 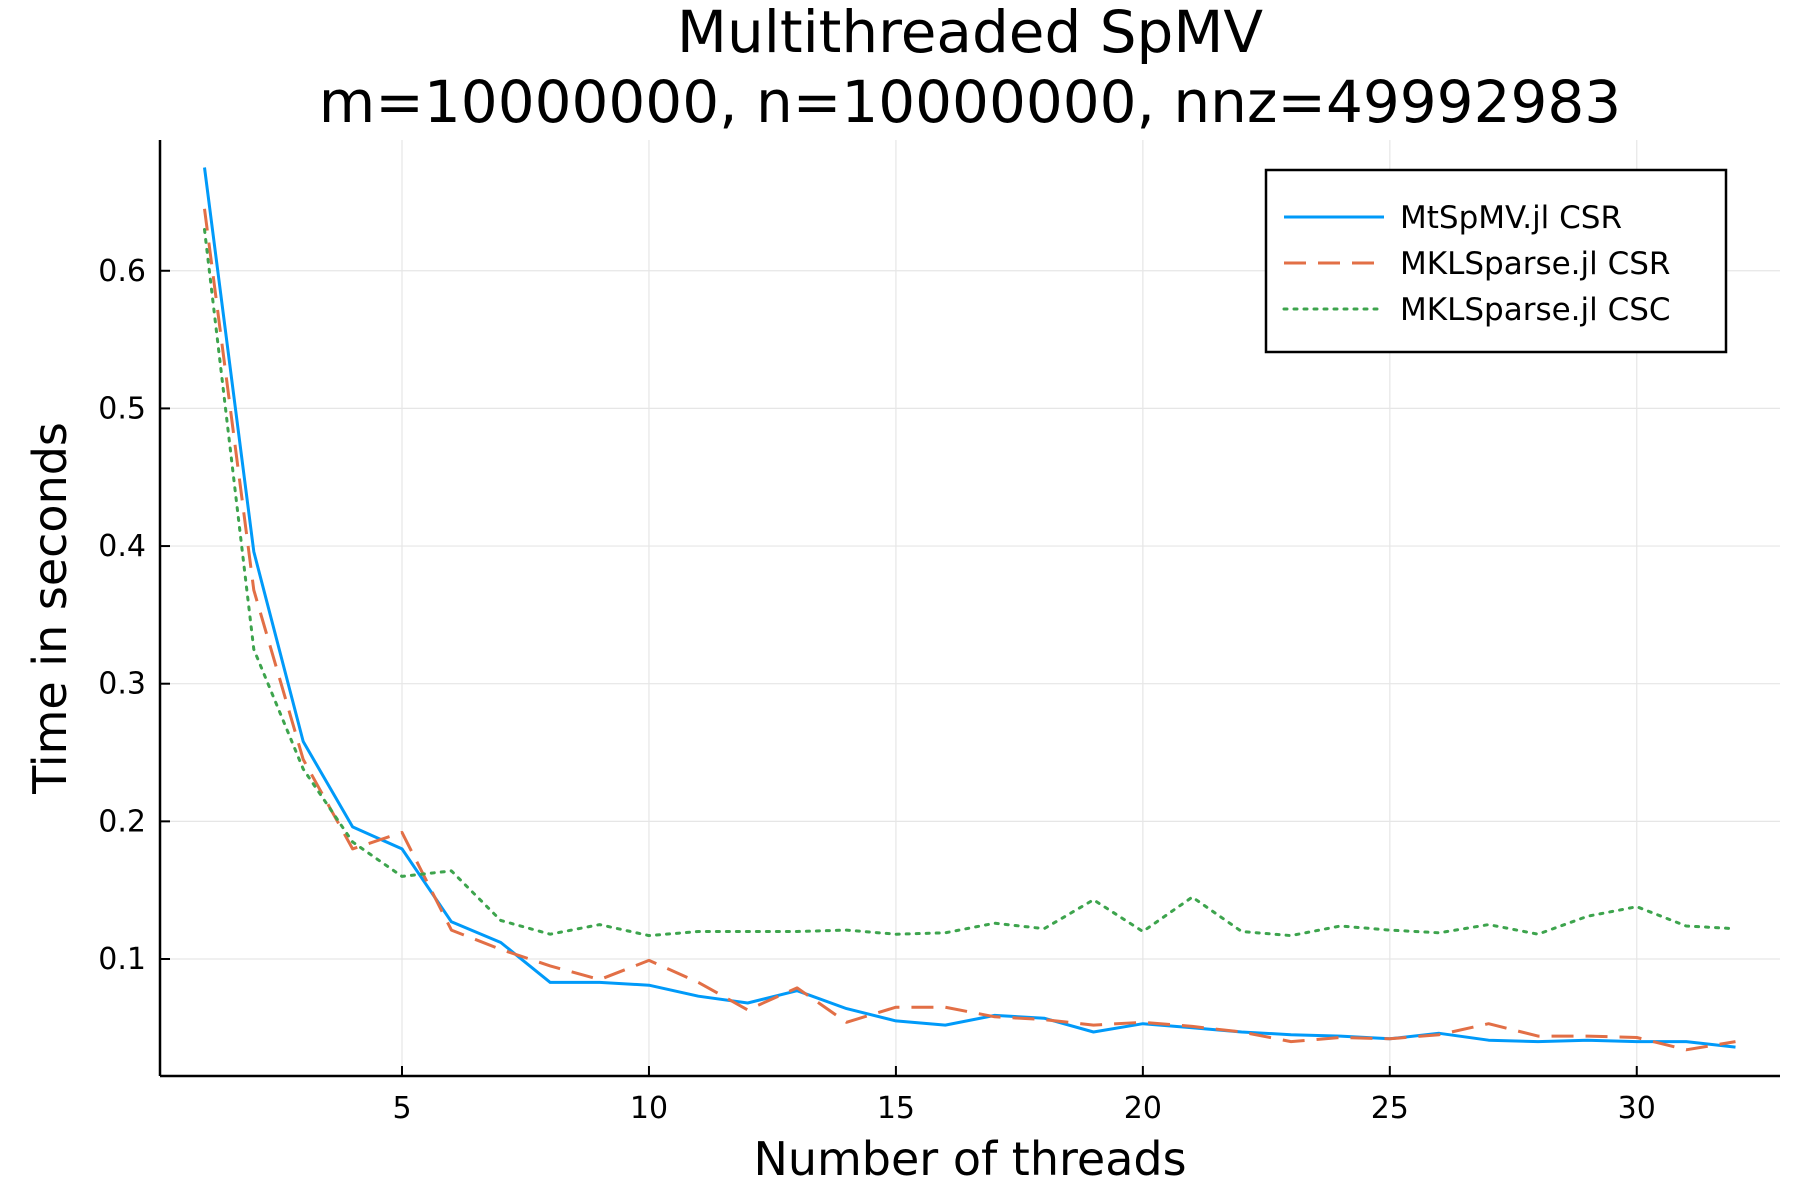 What do you see at coordinates (122, 684) in the screenshot?
I see `y-tick-label: 0.3` at bounding box center [122, 684].